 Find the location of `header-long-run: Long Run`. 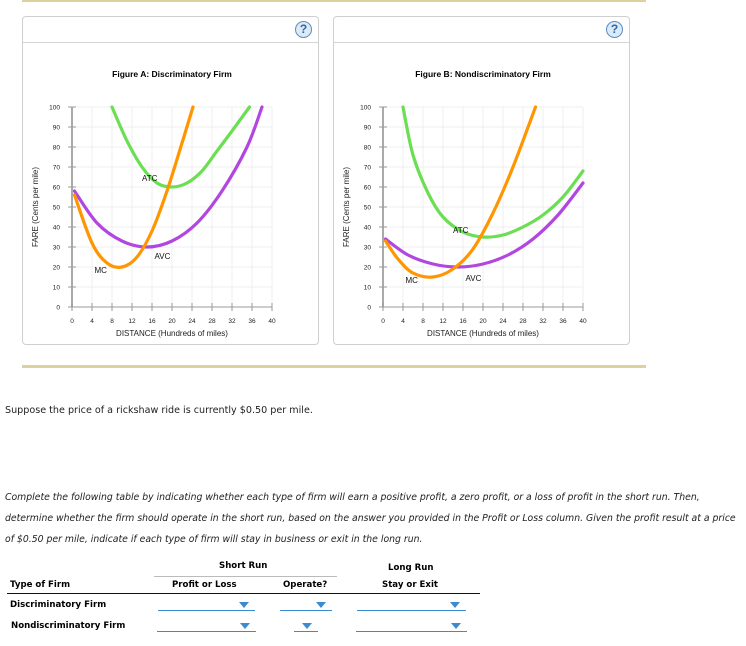

header-long-run: Long Run is located at coordinates (411, 568).